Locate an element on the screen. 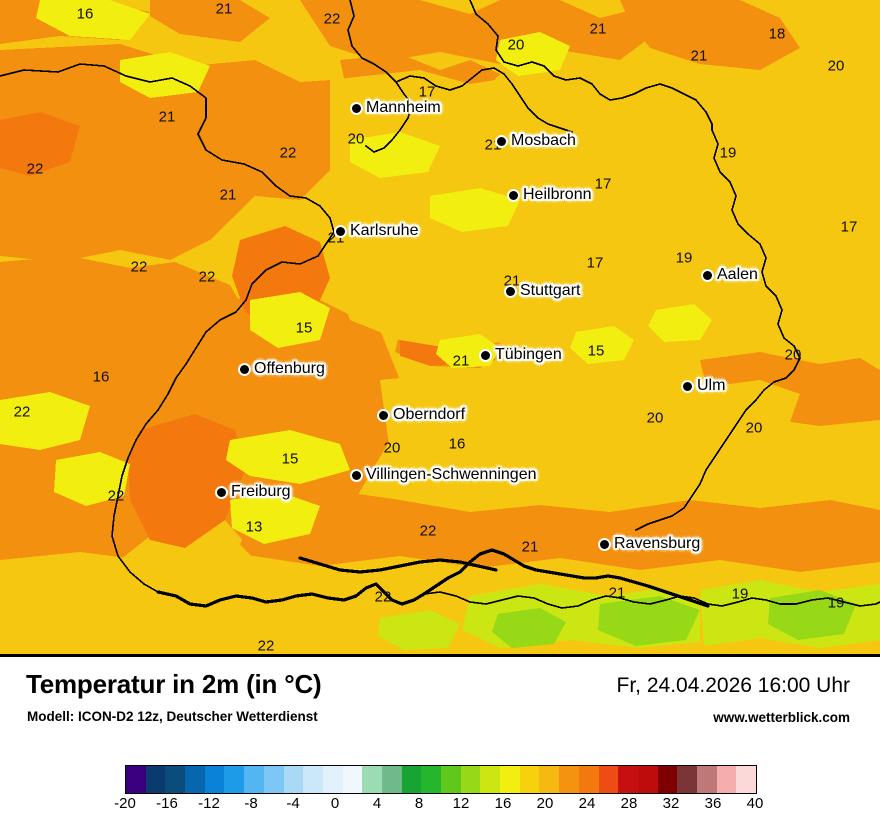 The height and width of the screenshot is (830, 880). city-marker-freiburg: Freiburg is located at coordinates (254, 492).